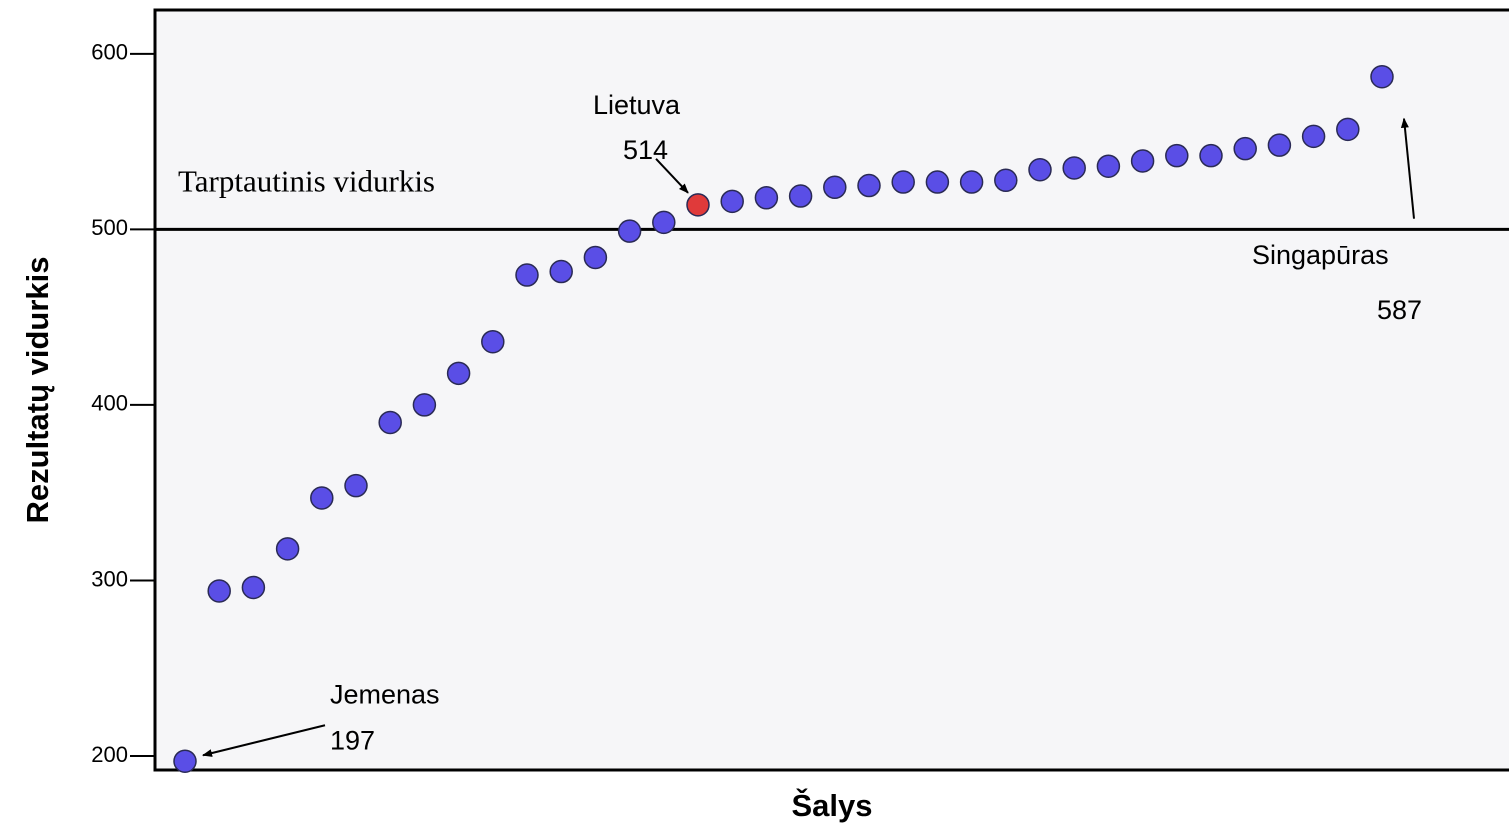 Image resolution: width=1509 pixels, height=832 pixels. I want to click on annotation-name: Jemenas, so click(385, 694).